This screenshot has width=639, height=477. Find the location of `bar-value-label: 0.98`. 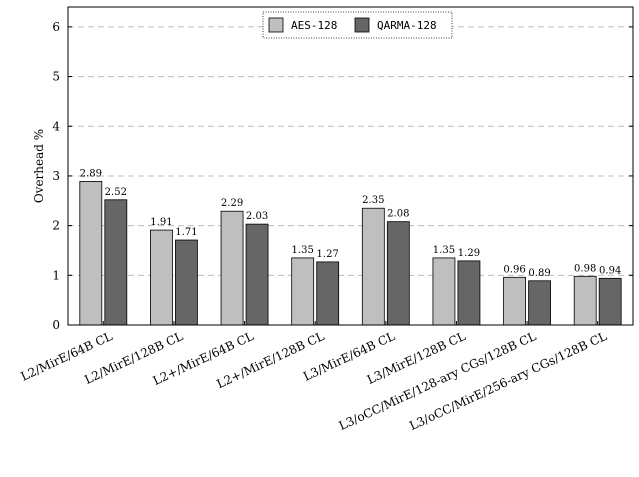

bar-value-label: 0.98 is located at coordinates (585, 268).